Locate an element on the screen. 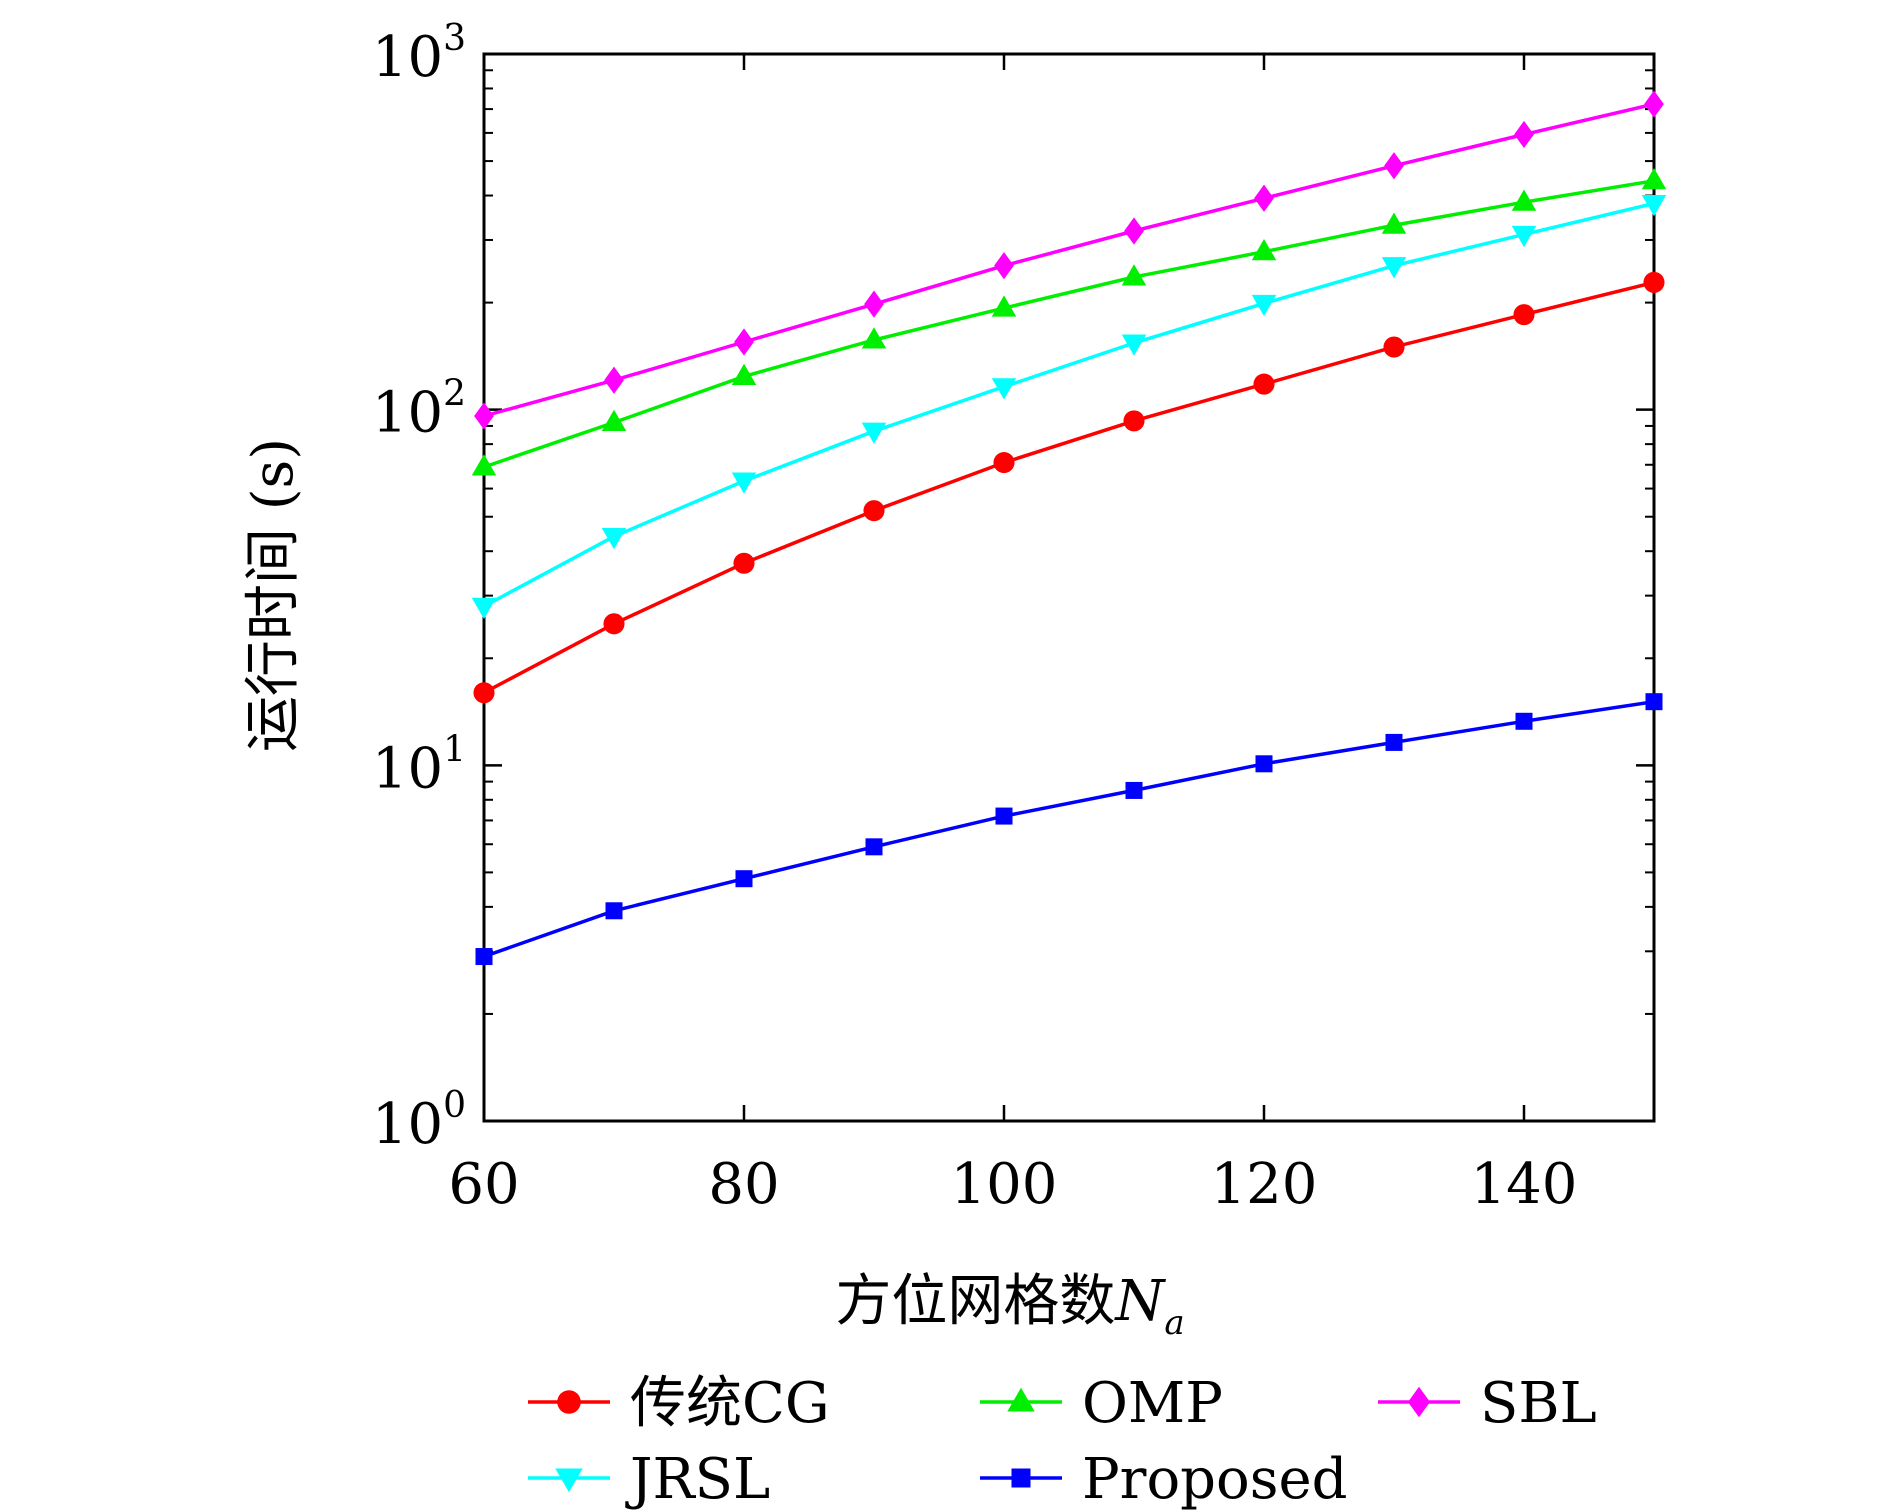  y-tick-label: 10¹ is located at coordinates (419, 765).